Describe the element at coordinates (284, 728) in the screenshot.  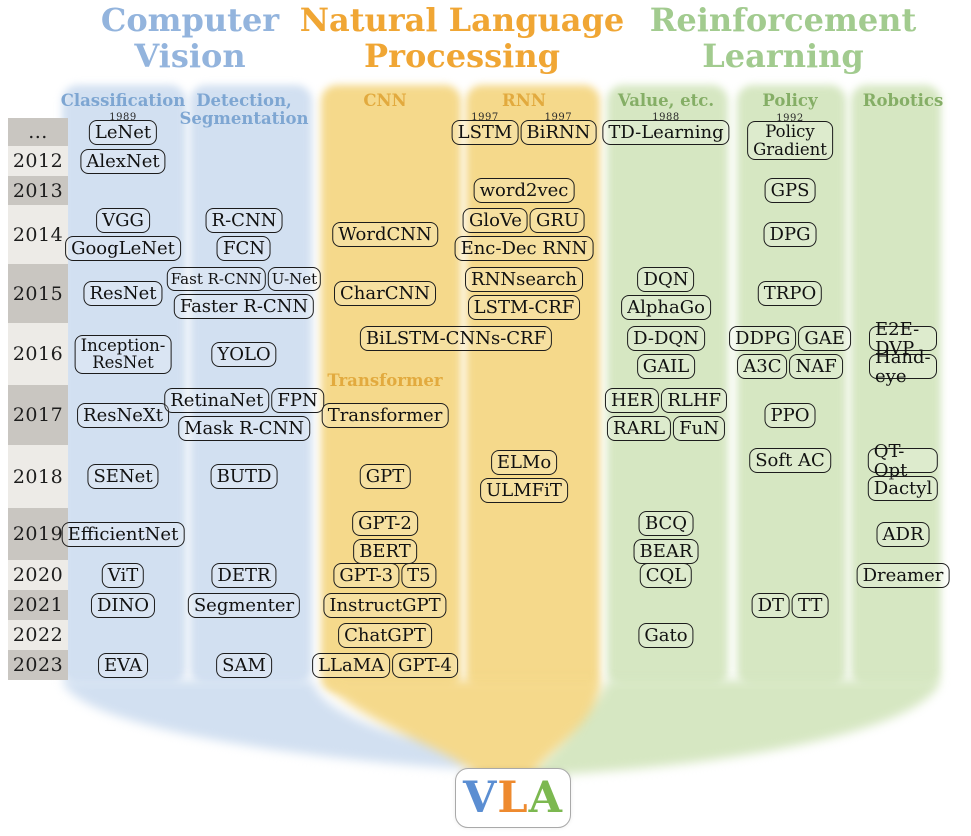
I see `cv-funnel-stream` at that location.